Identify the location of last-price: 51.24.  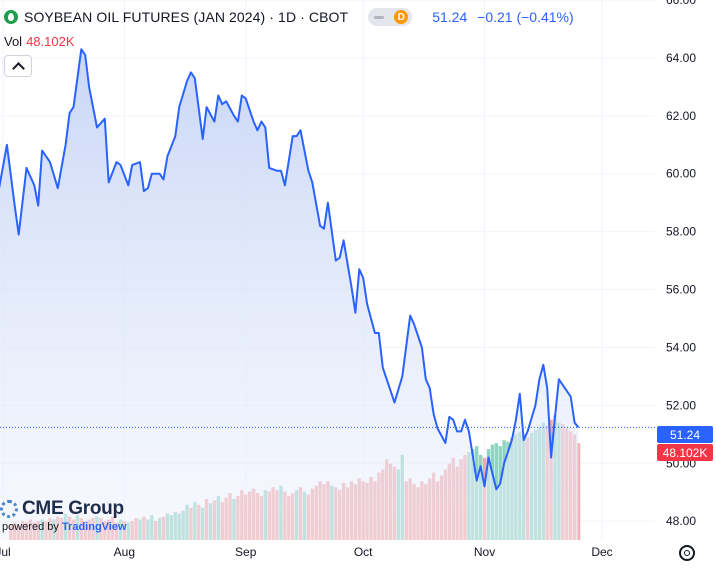
(450, 17).